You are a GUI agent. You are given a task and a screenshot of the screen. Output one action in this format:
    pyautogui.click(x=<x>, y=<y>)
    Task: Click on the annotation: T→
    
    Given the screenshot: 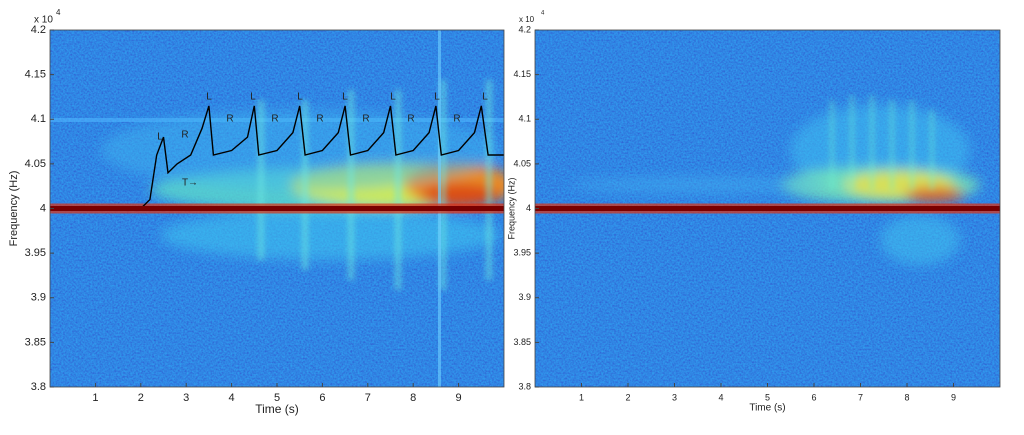 What is the action you would take?
    pyautogui.click(x=190, y=183)
    